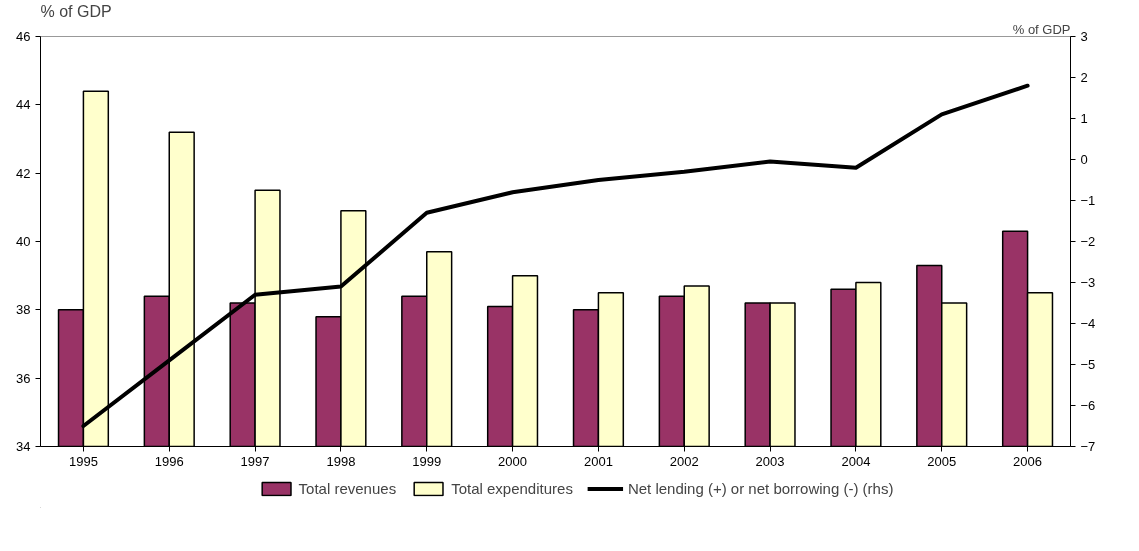 Image resolution: width=1139 pixels, height=551 pixels. What do you see at coordinates (1088, 405) in the screenshot?
I see `y2-tick-label: −6` at bounding box center [1088, 405].